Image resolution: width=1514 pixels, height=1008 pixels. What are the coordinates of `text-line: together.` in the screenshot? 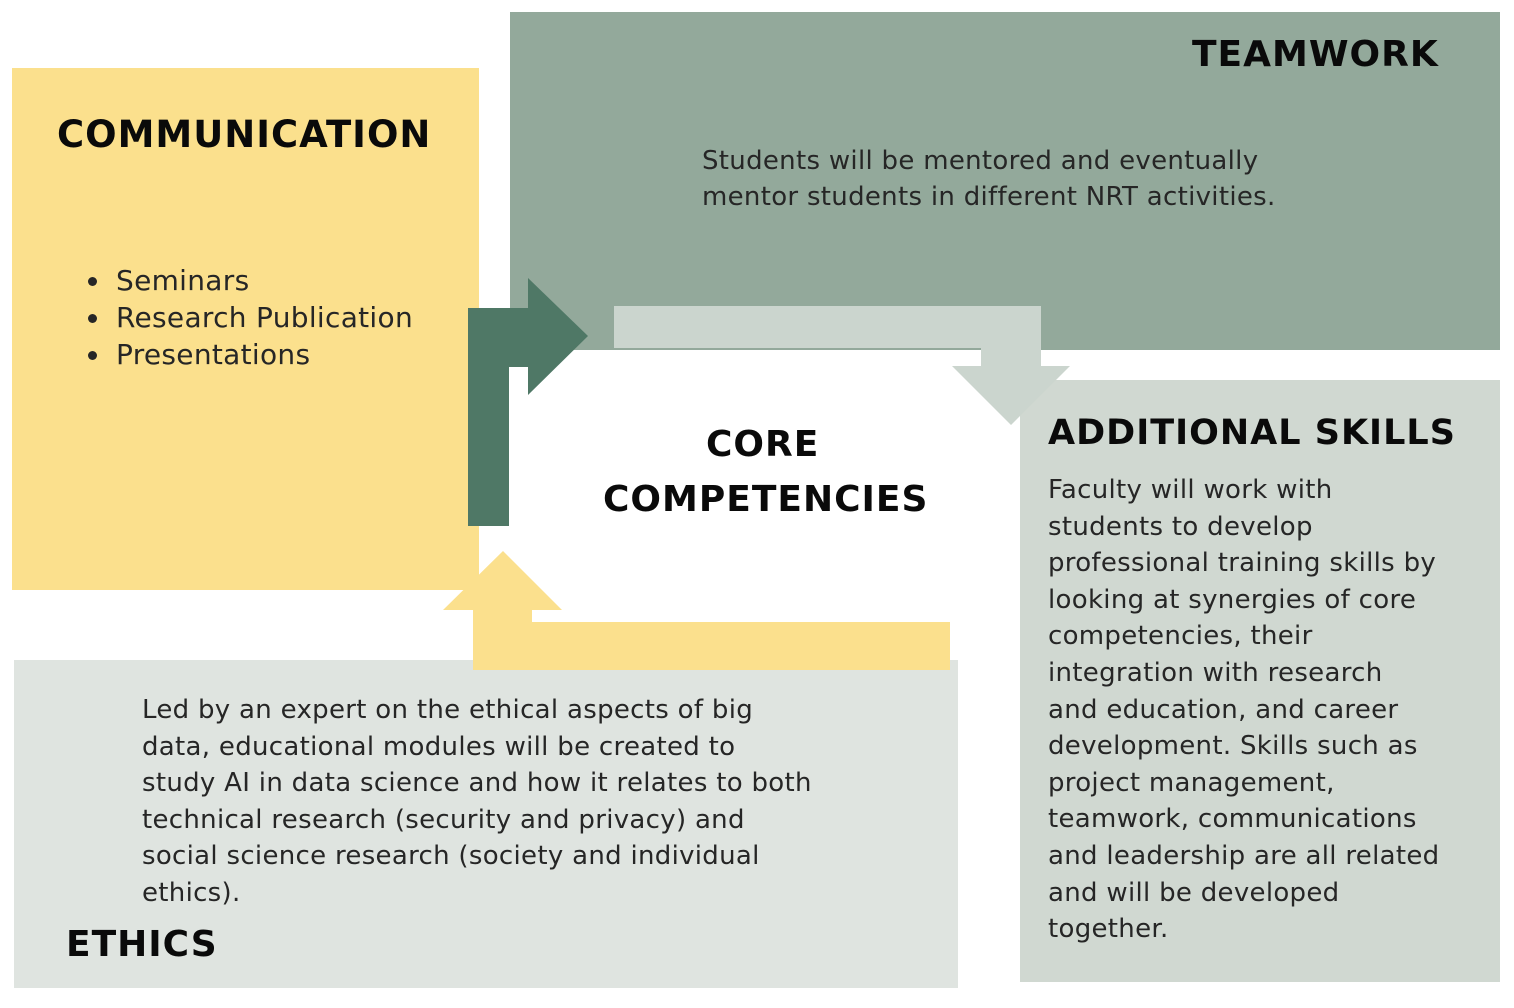 It's located at (1108, 929).